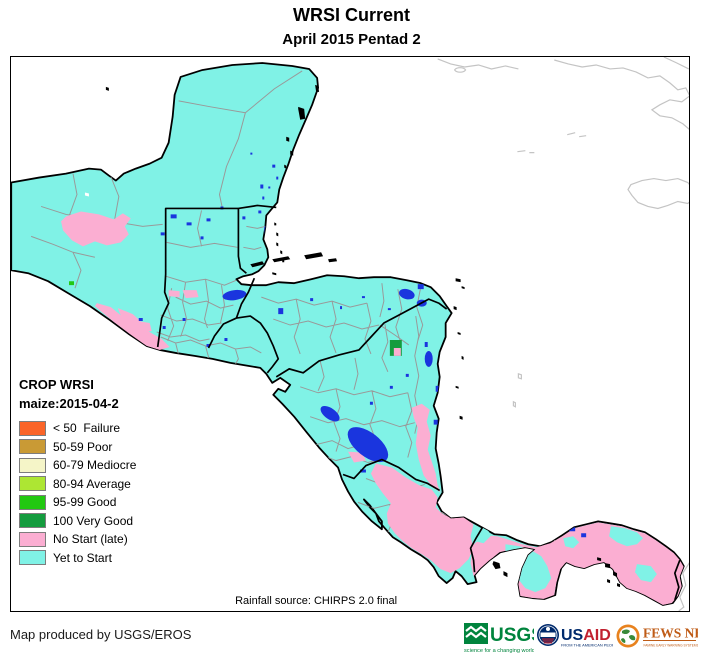  What do you see at coordinates (77, 558) in the screenshot?
I see `legend-item-yet-to-start: Yet to Start` at bounding box center [77, 558].